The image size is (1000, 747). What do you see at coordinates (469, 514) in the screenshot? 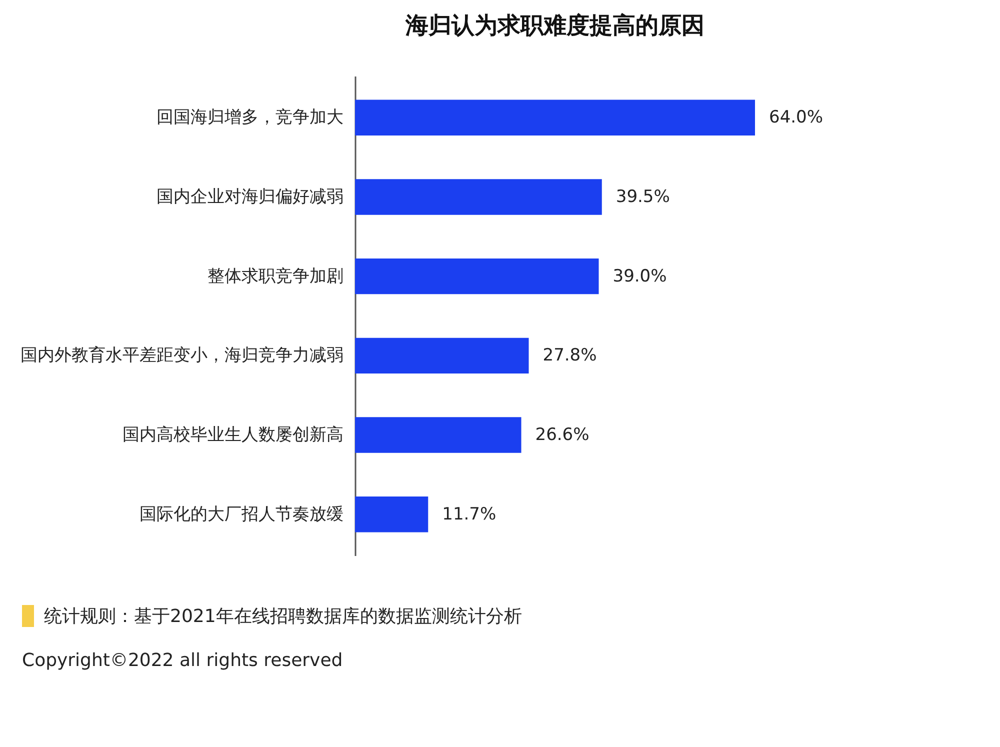
I see `data-label: 11.7%` at bounding box center [469, 514].